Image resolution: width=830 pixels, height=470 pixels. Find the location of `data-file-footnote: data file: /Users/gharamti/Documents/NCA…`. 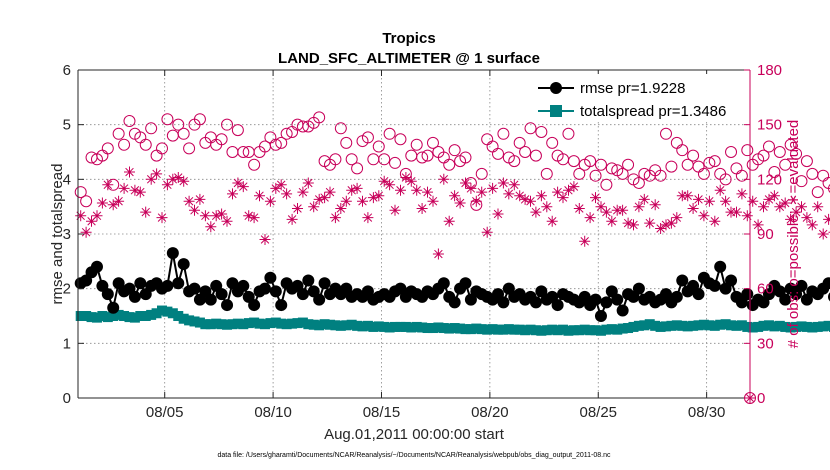

data-file-footnote: data file: /Users/gharamti/Documents/NCA… is located at coordinates (414, 455).